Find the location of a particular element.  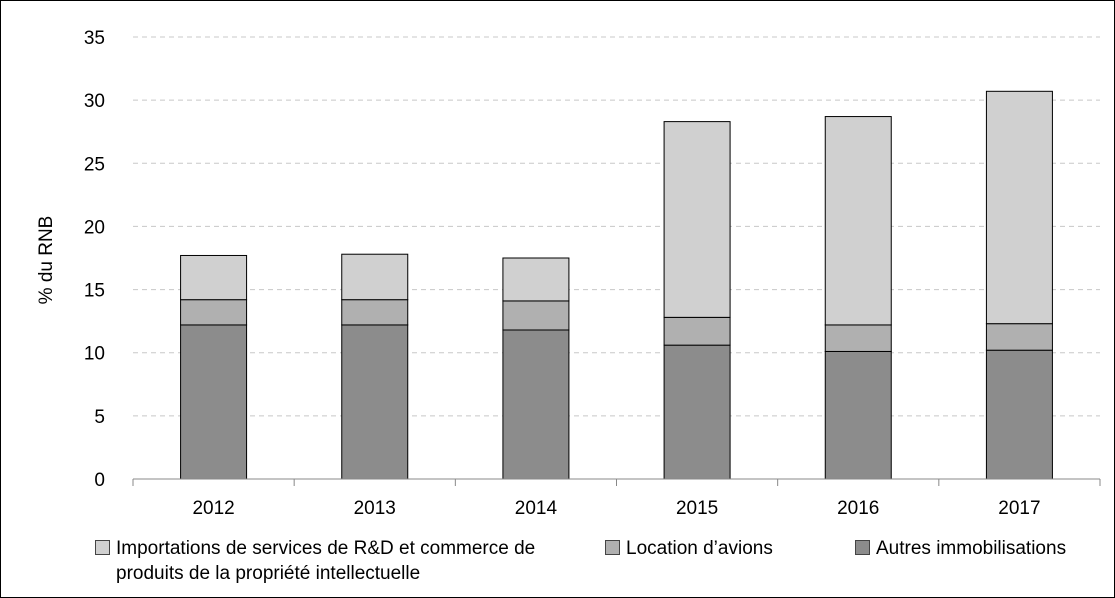

x-tick-label: 2013 is located at coordinates (375, 508).